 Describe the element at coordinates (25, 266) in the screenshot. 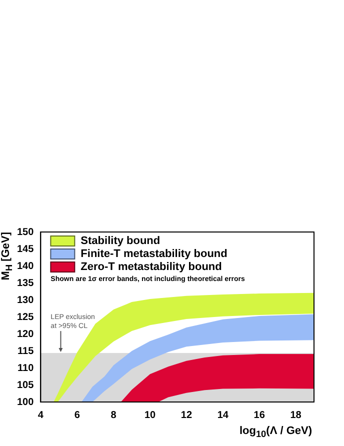

I see `y-tick-label: 140` at that location.